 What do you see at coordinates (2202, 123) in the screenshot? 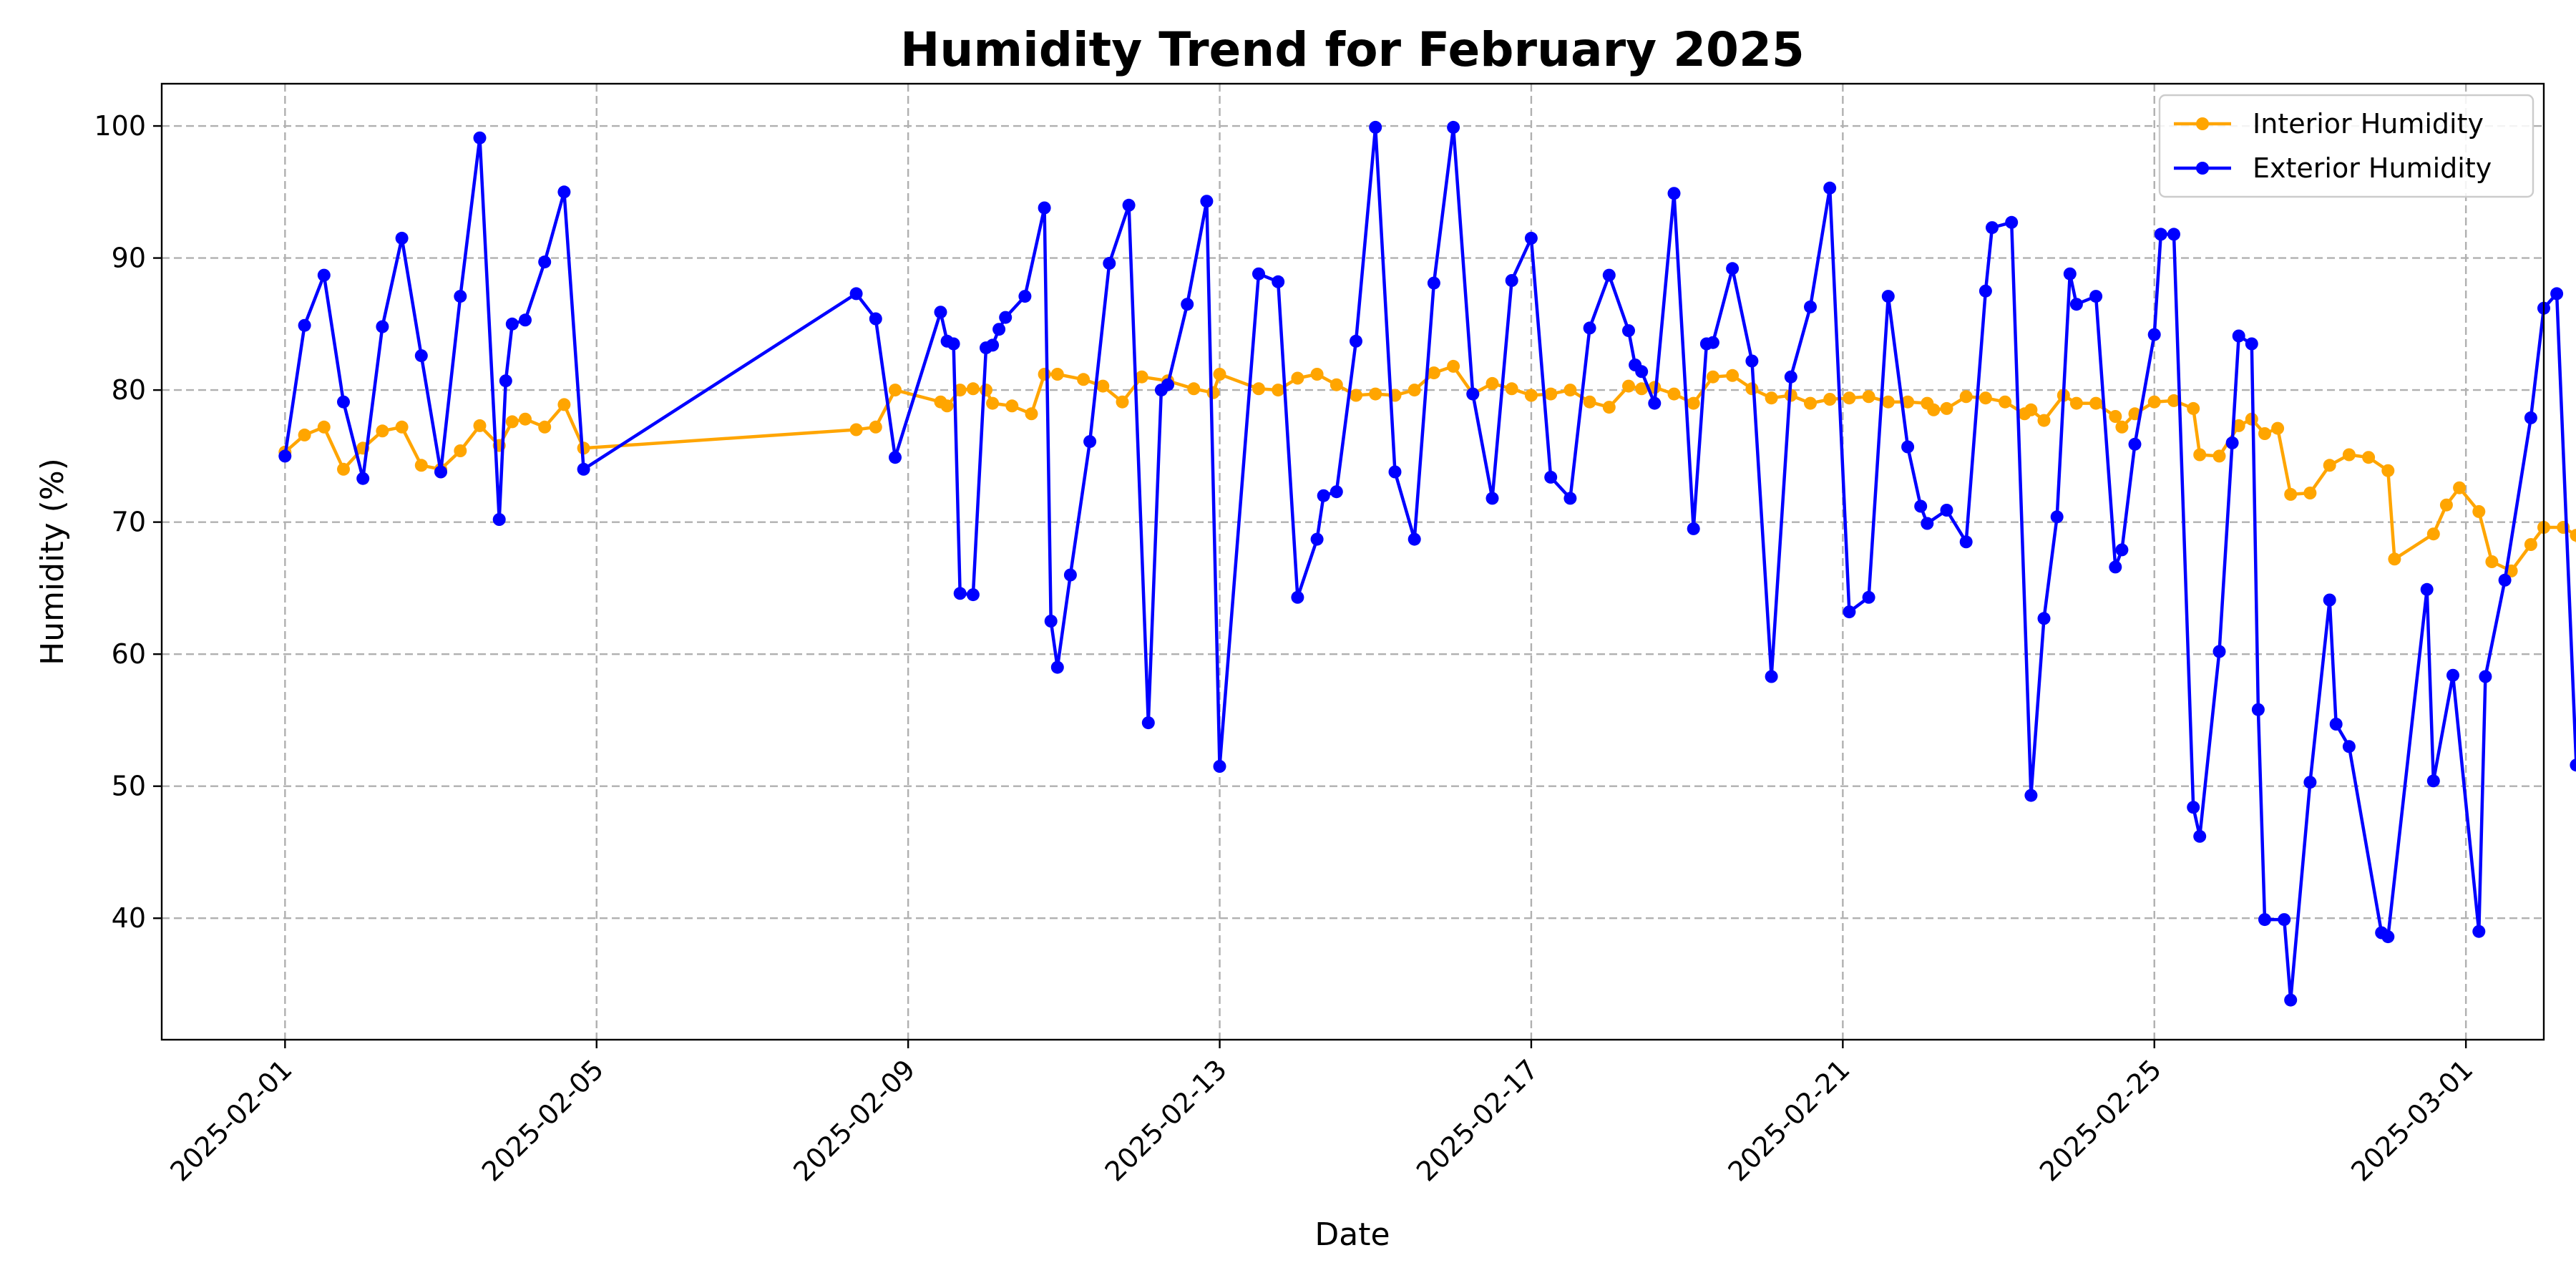
I see `legend-marker` at bounding box center [2202, 123].